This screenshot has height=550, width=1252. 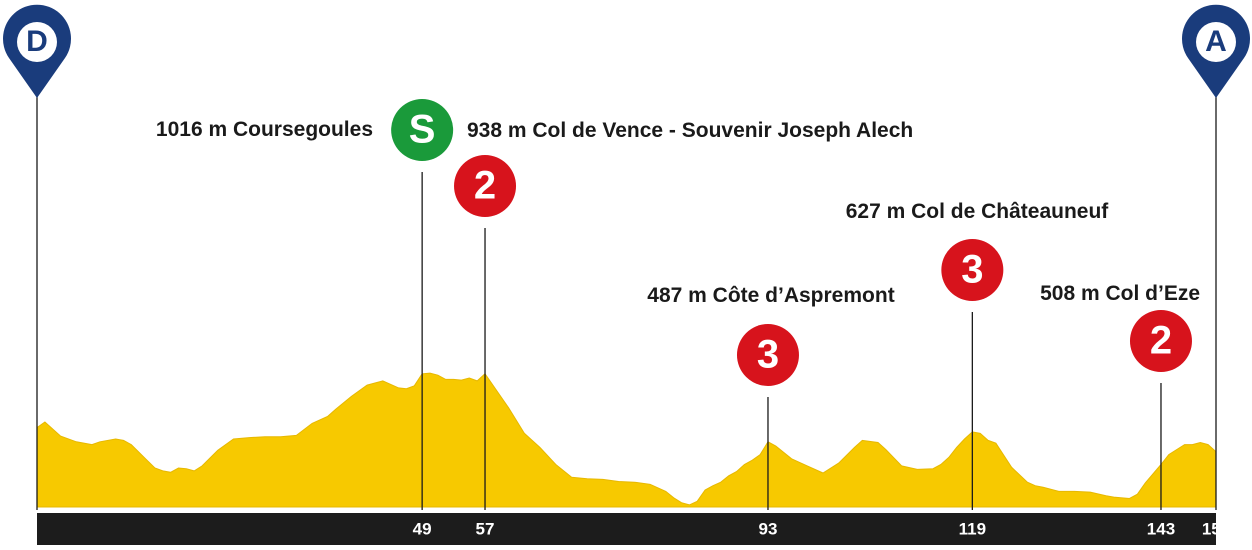 I want to click on start-pin-inner, so click(x=37, y=42).